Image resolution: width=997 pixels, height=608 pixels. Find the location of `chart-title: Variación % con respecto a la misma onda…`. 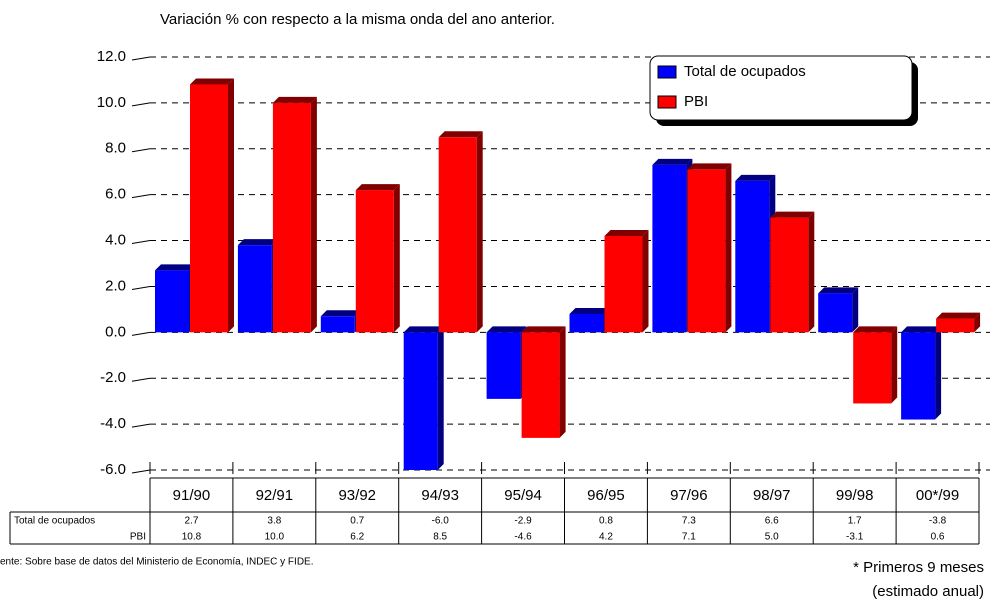

chart-title: Variación % con respecto a la misma onda… is located at coordinates (357, 19).